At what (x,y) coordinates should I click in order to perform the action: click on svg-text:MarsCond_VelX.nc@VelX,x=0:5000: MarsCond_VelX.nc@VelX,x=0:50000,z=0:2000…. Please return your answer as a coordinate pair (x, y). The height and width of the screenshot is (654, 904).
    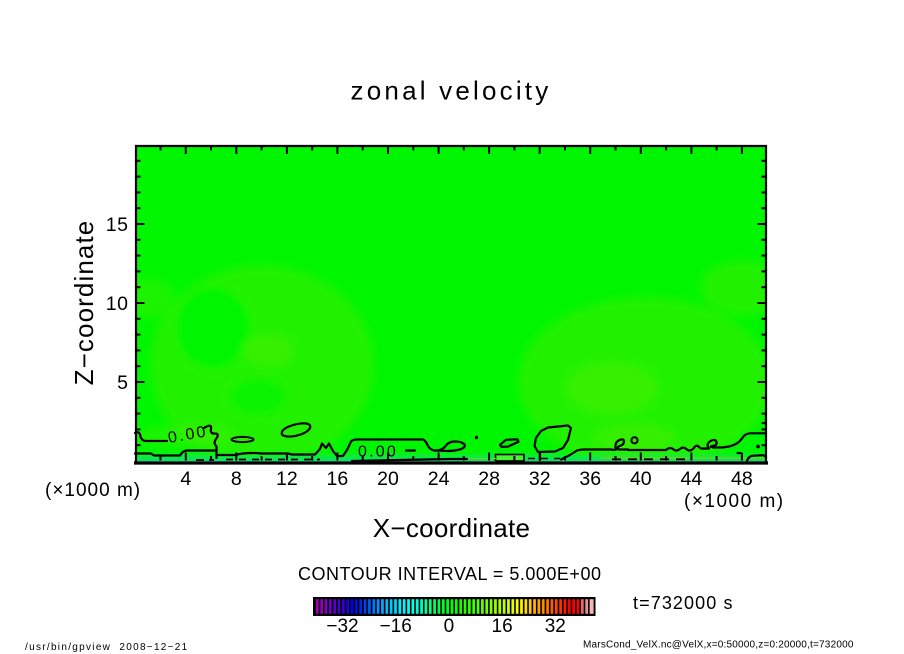
    Looking at the image, I should click on (718, 645).